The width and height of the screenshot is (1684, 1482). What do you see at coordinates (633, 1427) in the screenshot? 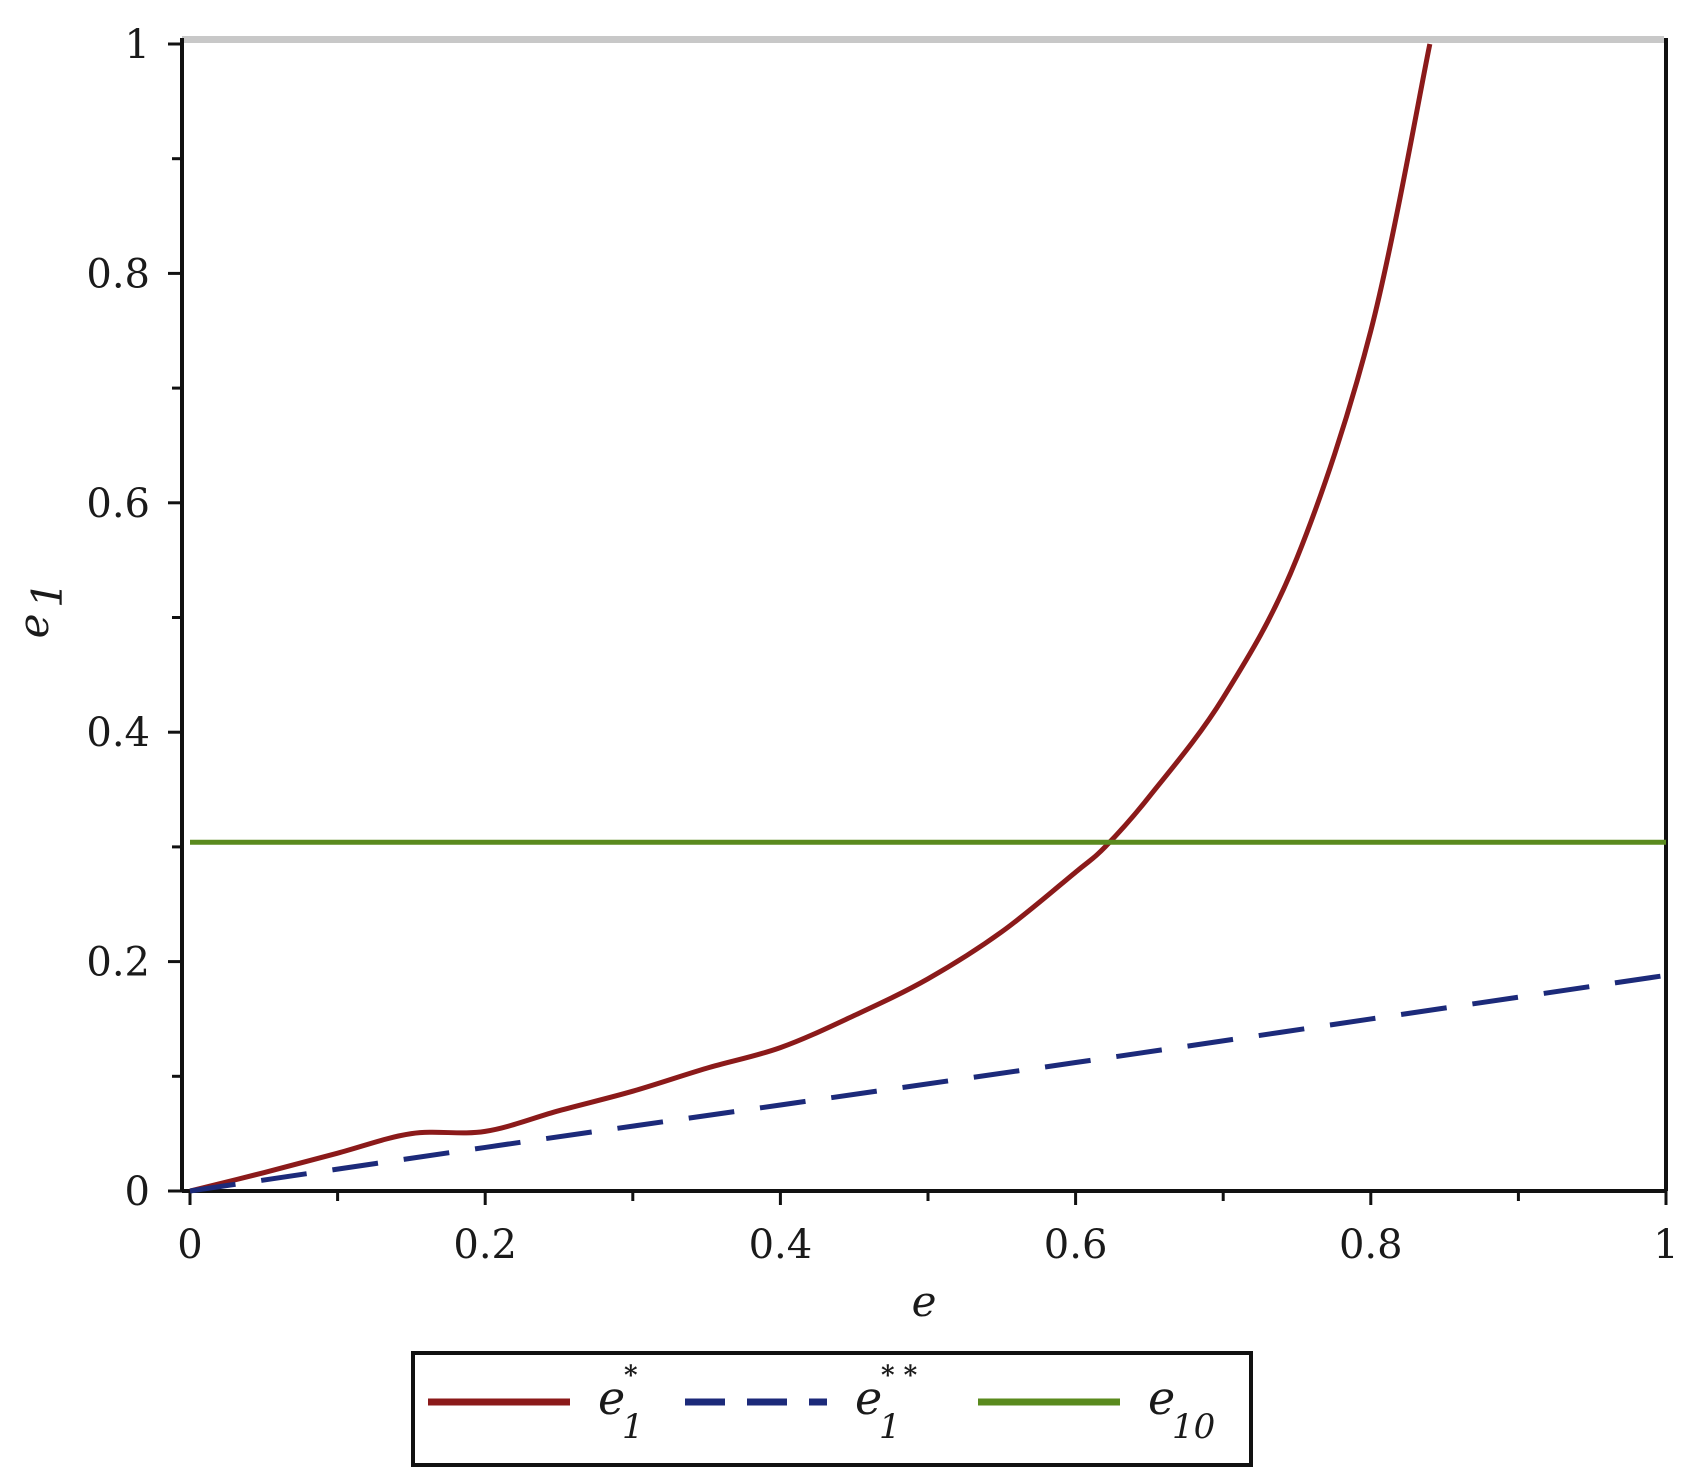
I see `legend-label-sub-1: 1` at bounding box center [633, 1427].